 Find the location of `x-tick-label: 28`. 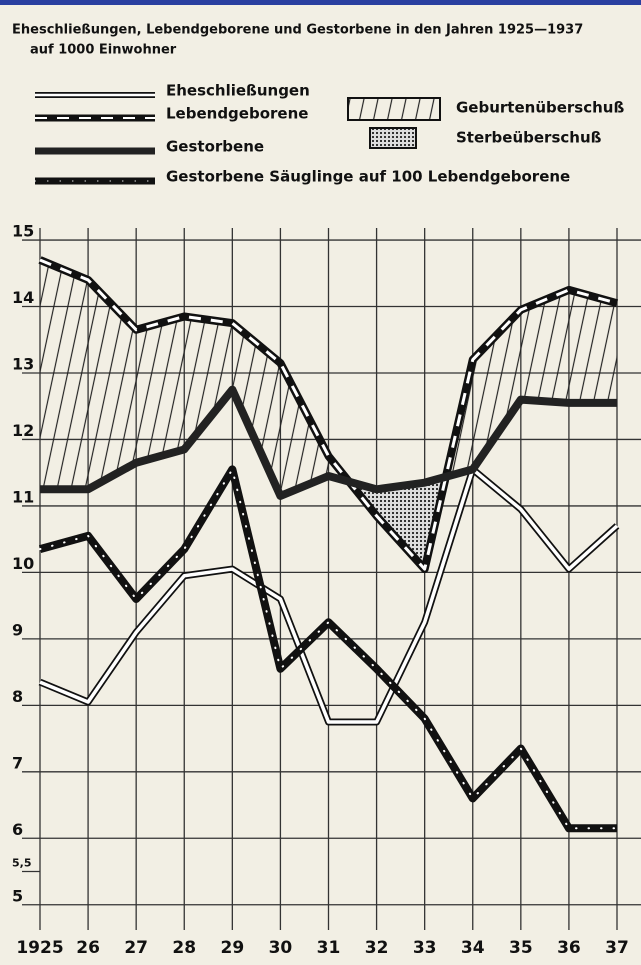

x-tick-label: 28 is located at coordinates (184, 948).